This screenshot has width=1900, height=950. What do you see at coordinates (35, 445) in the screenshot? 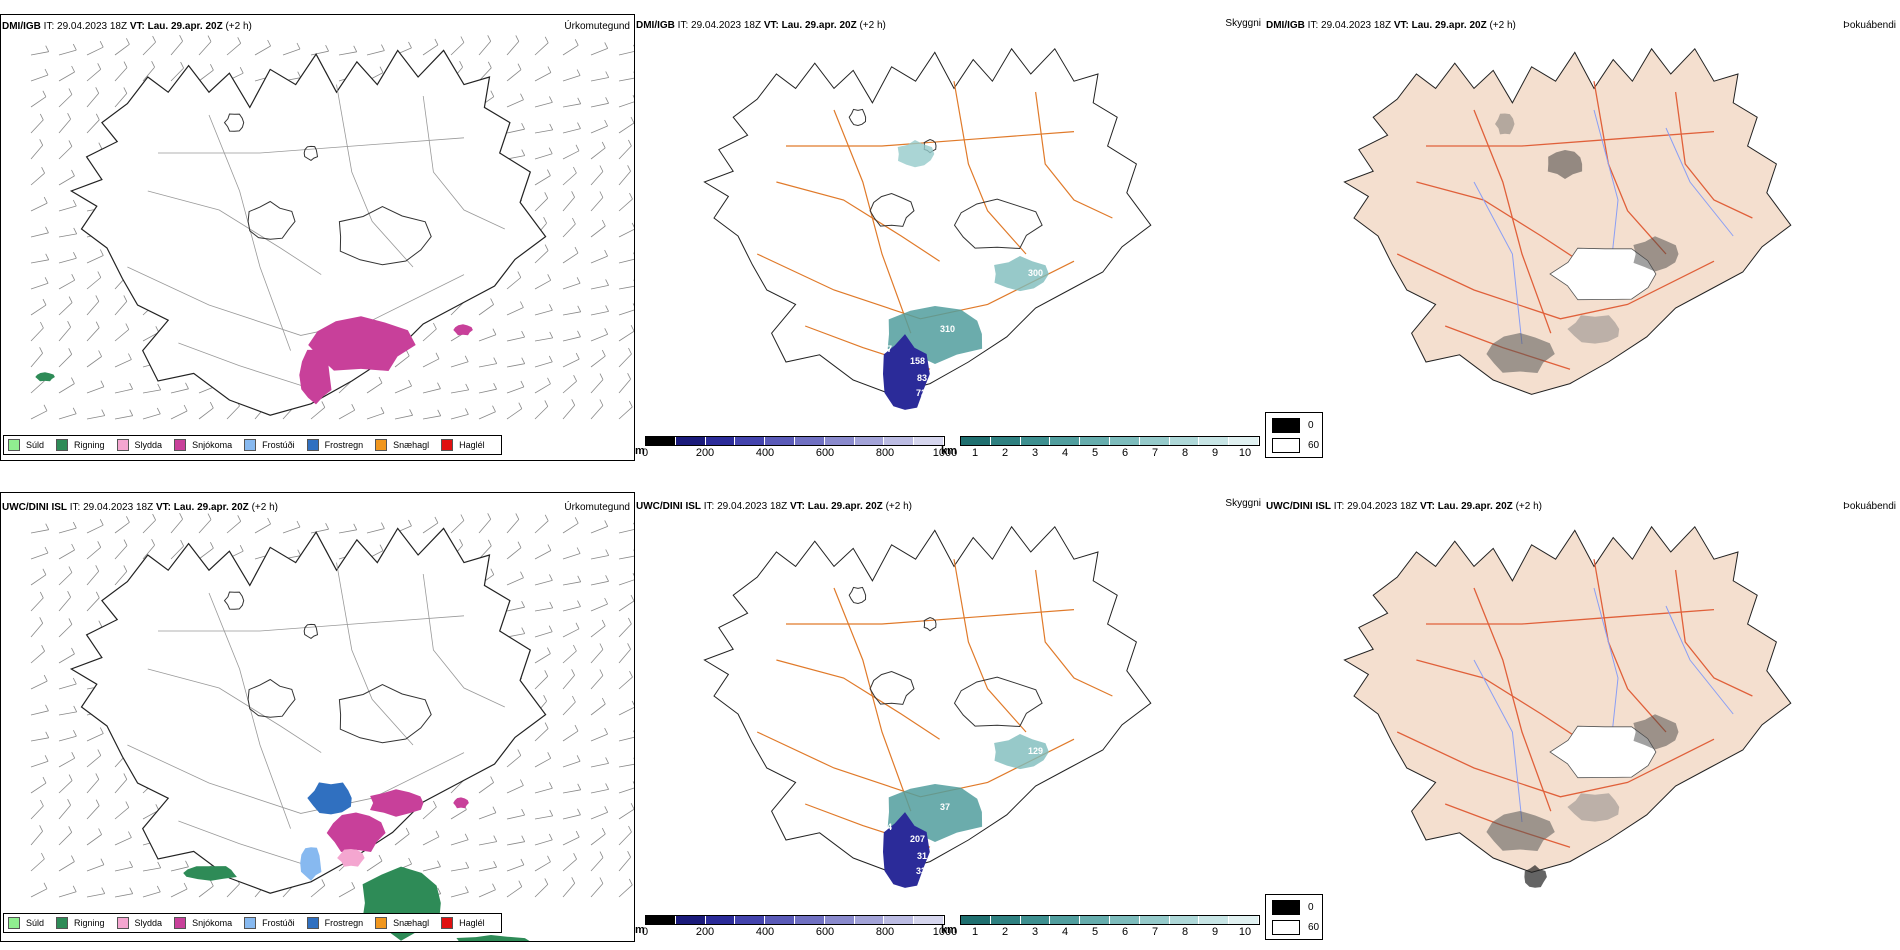
I see `legend-label: Súld` at bounding box center [35, 445].